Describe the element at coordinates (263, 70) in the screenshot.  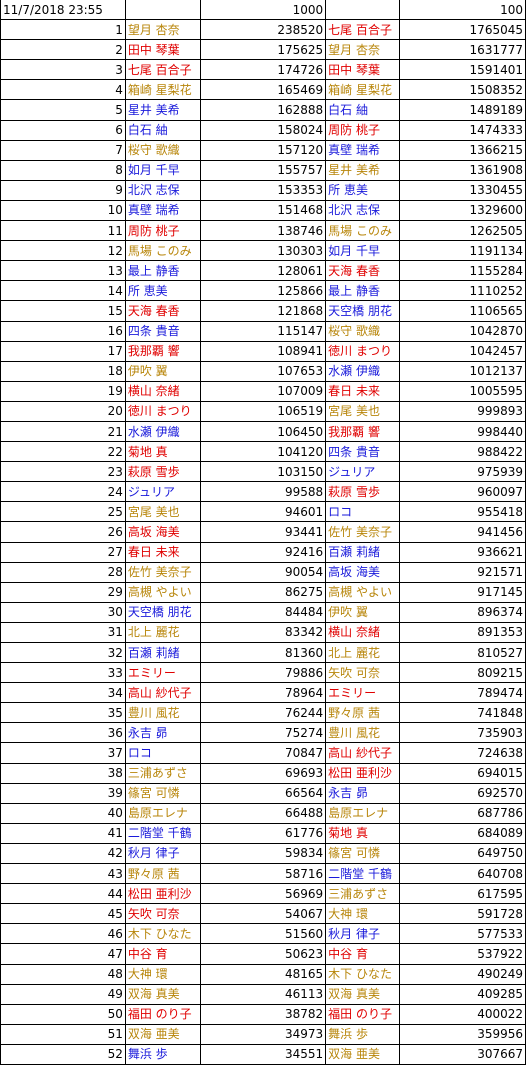
I see `table-row: 3 七尾 百合子 174726 田中 琴葉 1591401` at that location.